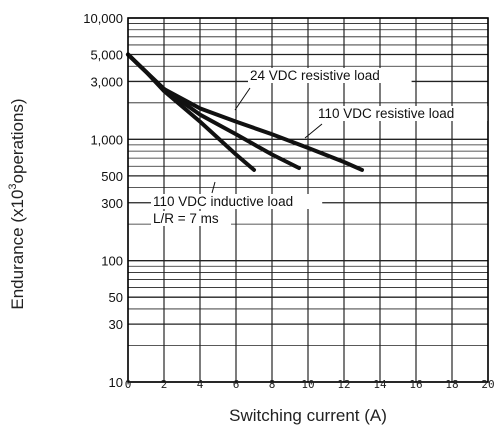 This screenshot has width=501, height=432. What do you see at coordinates (315, 75) in the screenshot?
I see `annotation-label: 24 VDC resistive load` at bounding box center [315, 75].